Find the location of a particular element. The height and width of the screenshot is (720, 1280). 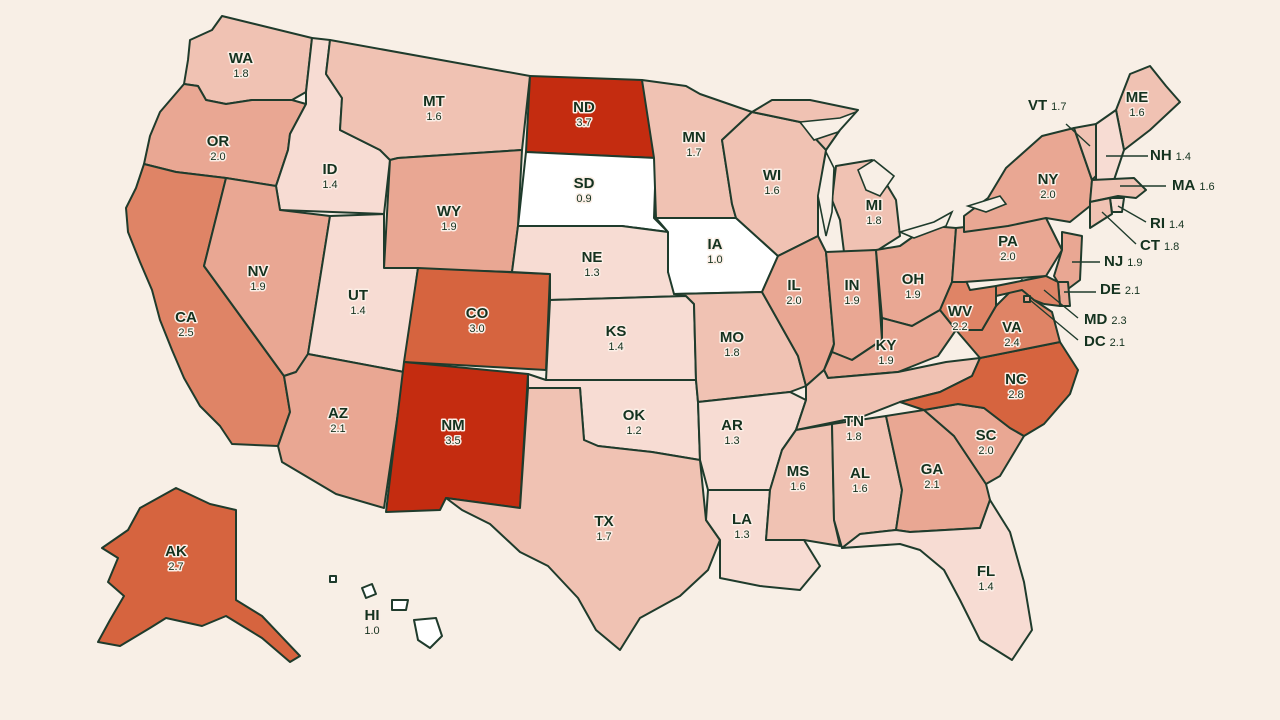

state-value-ut: 1.4 is located at coordinates (357, 311).